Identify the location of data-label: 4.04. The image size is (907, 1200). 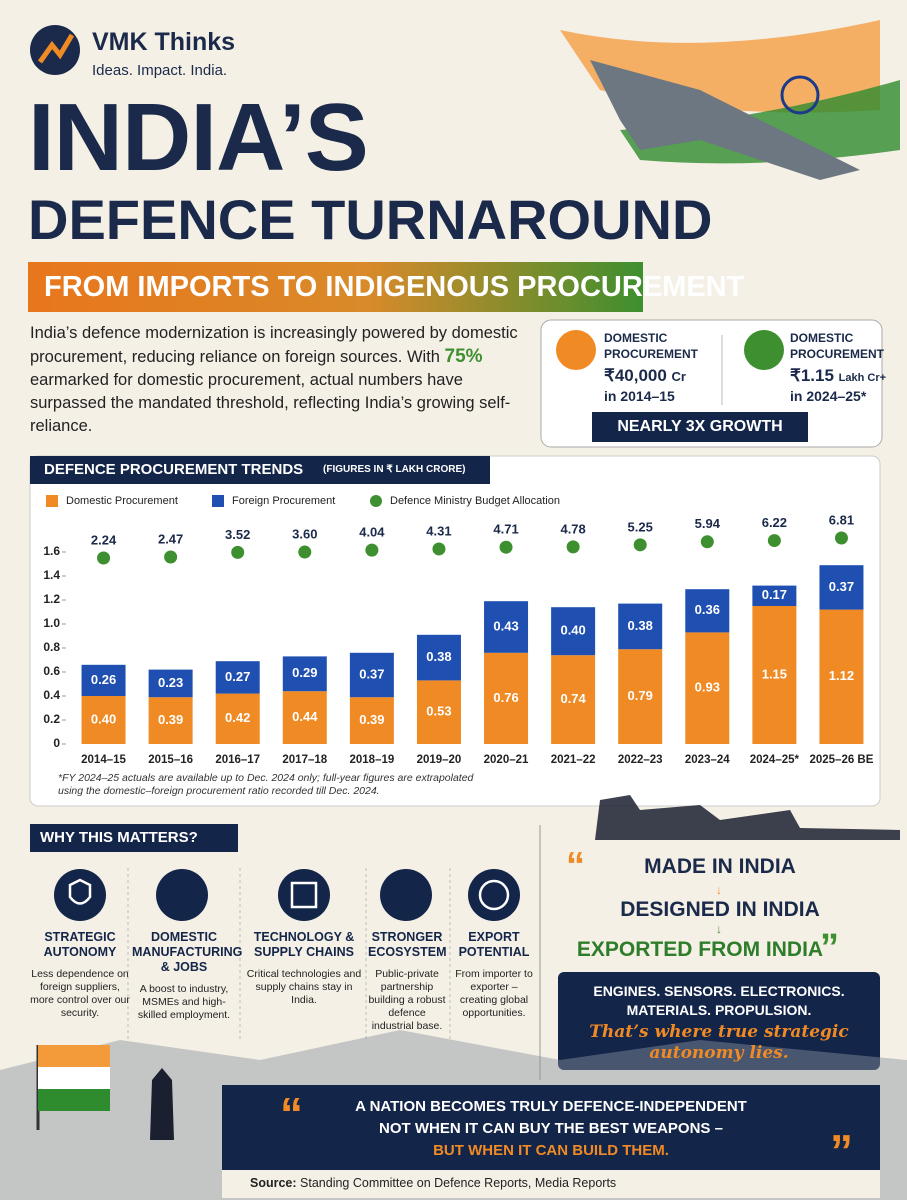
(372, 532).